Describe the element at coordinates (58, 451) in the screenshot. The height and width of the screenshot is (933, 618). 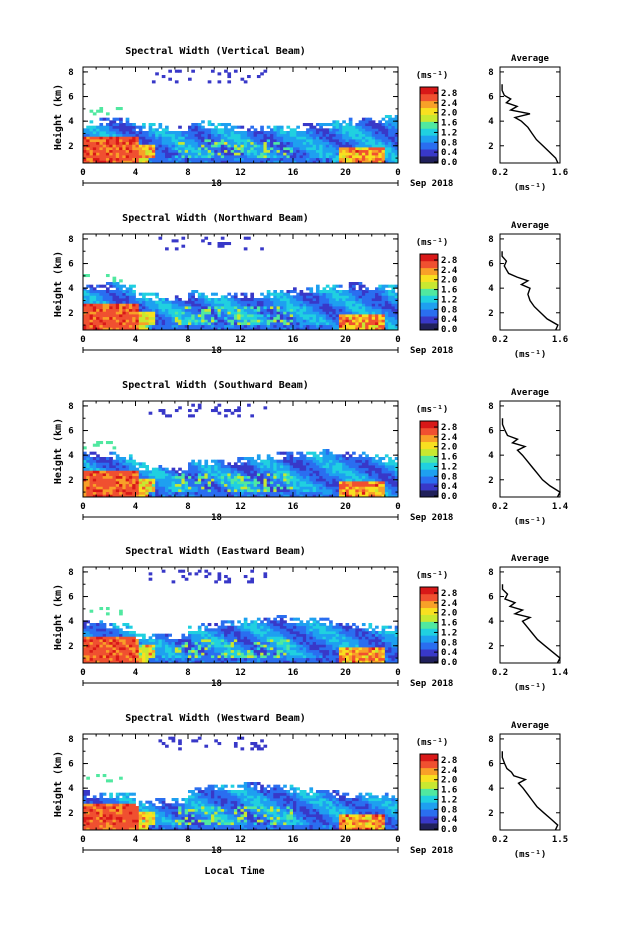
I see `y-axis-label: Height (km)` at that location.